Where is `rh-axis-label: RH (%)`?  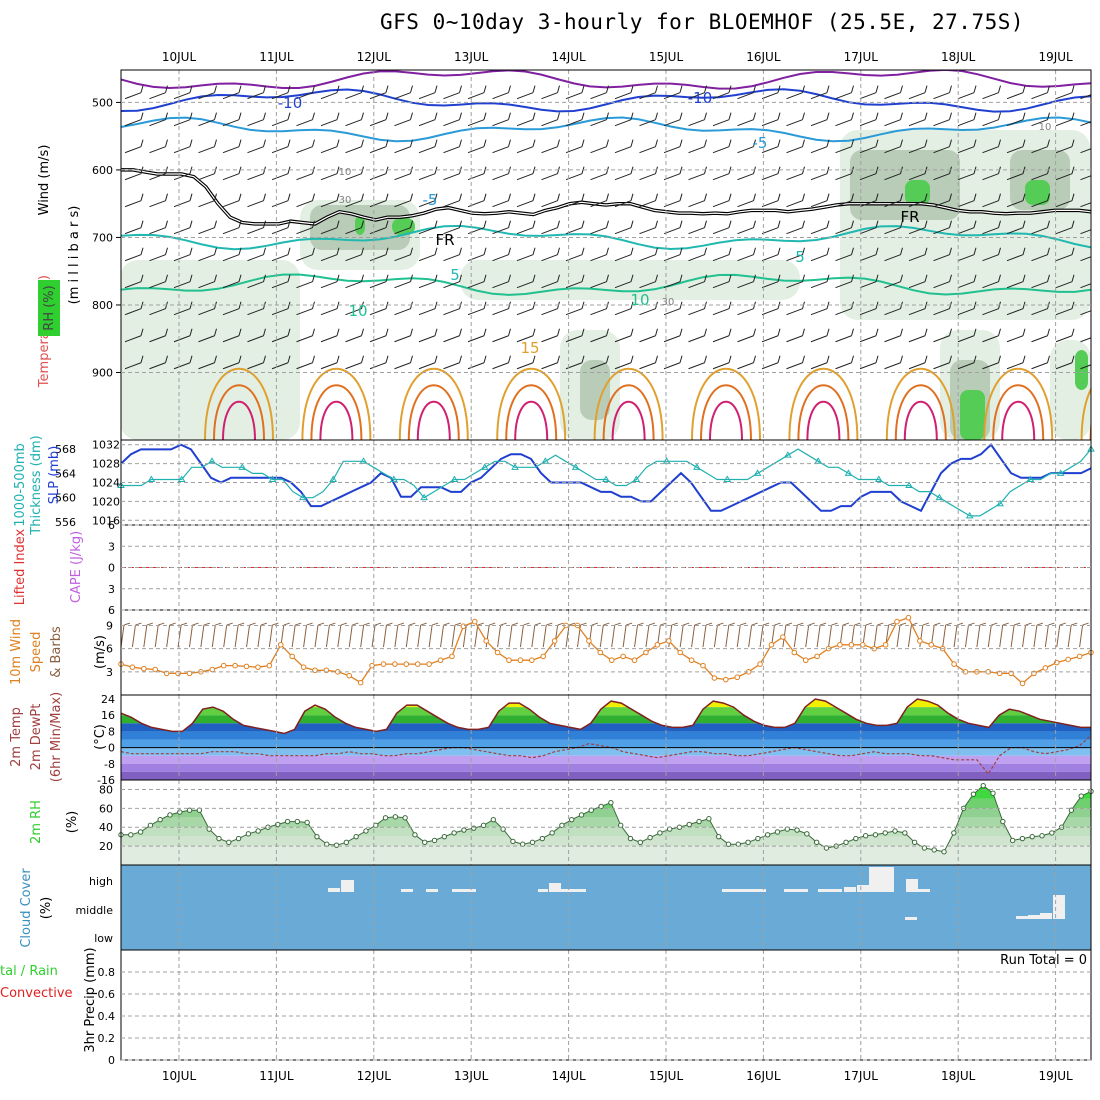
rh-axis-label: RH (%) is located at coordinates (49, 307).